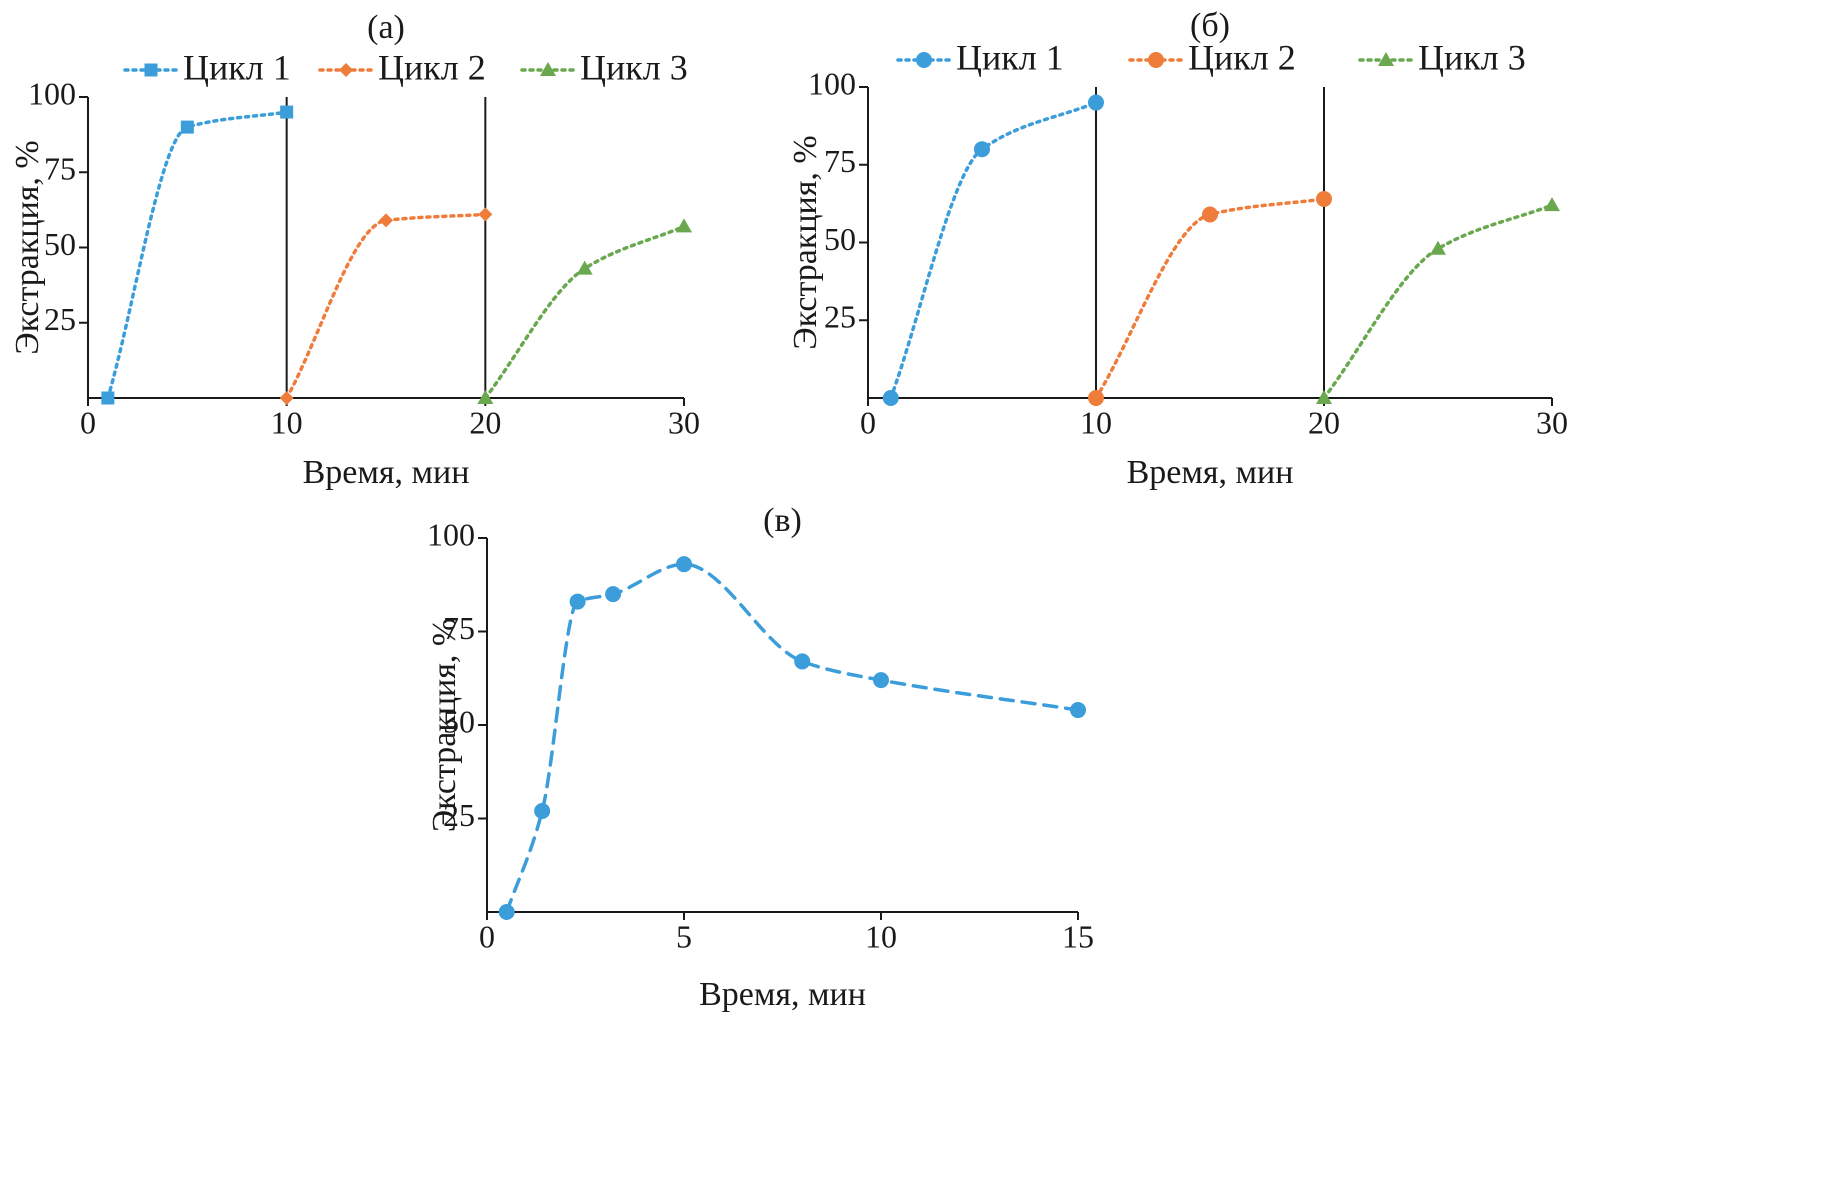  I want to click on panel-label: (б), so click(1210, 25).